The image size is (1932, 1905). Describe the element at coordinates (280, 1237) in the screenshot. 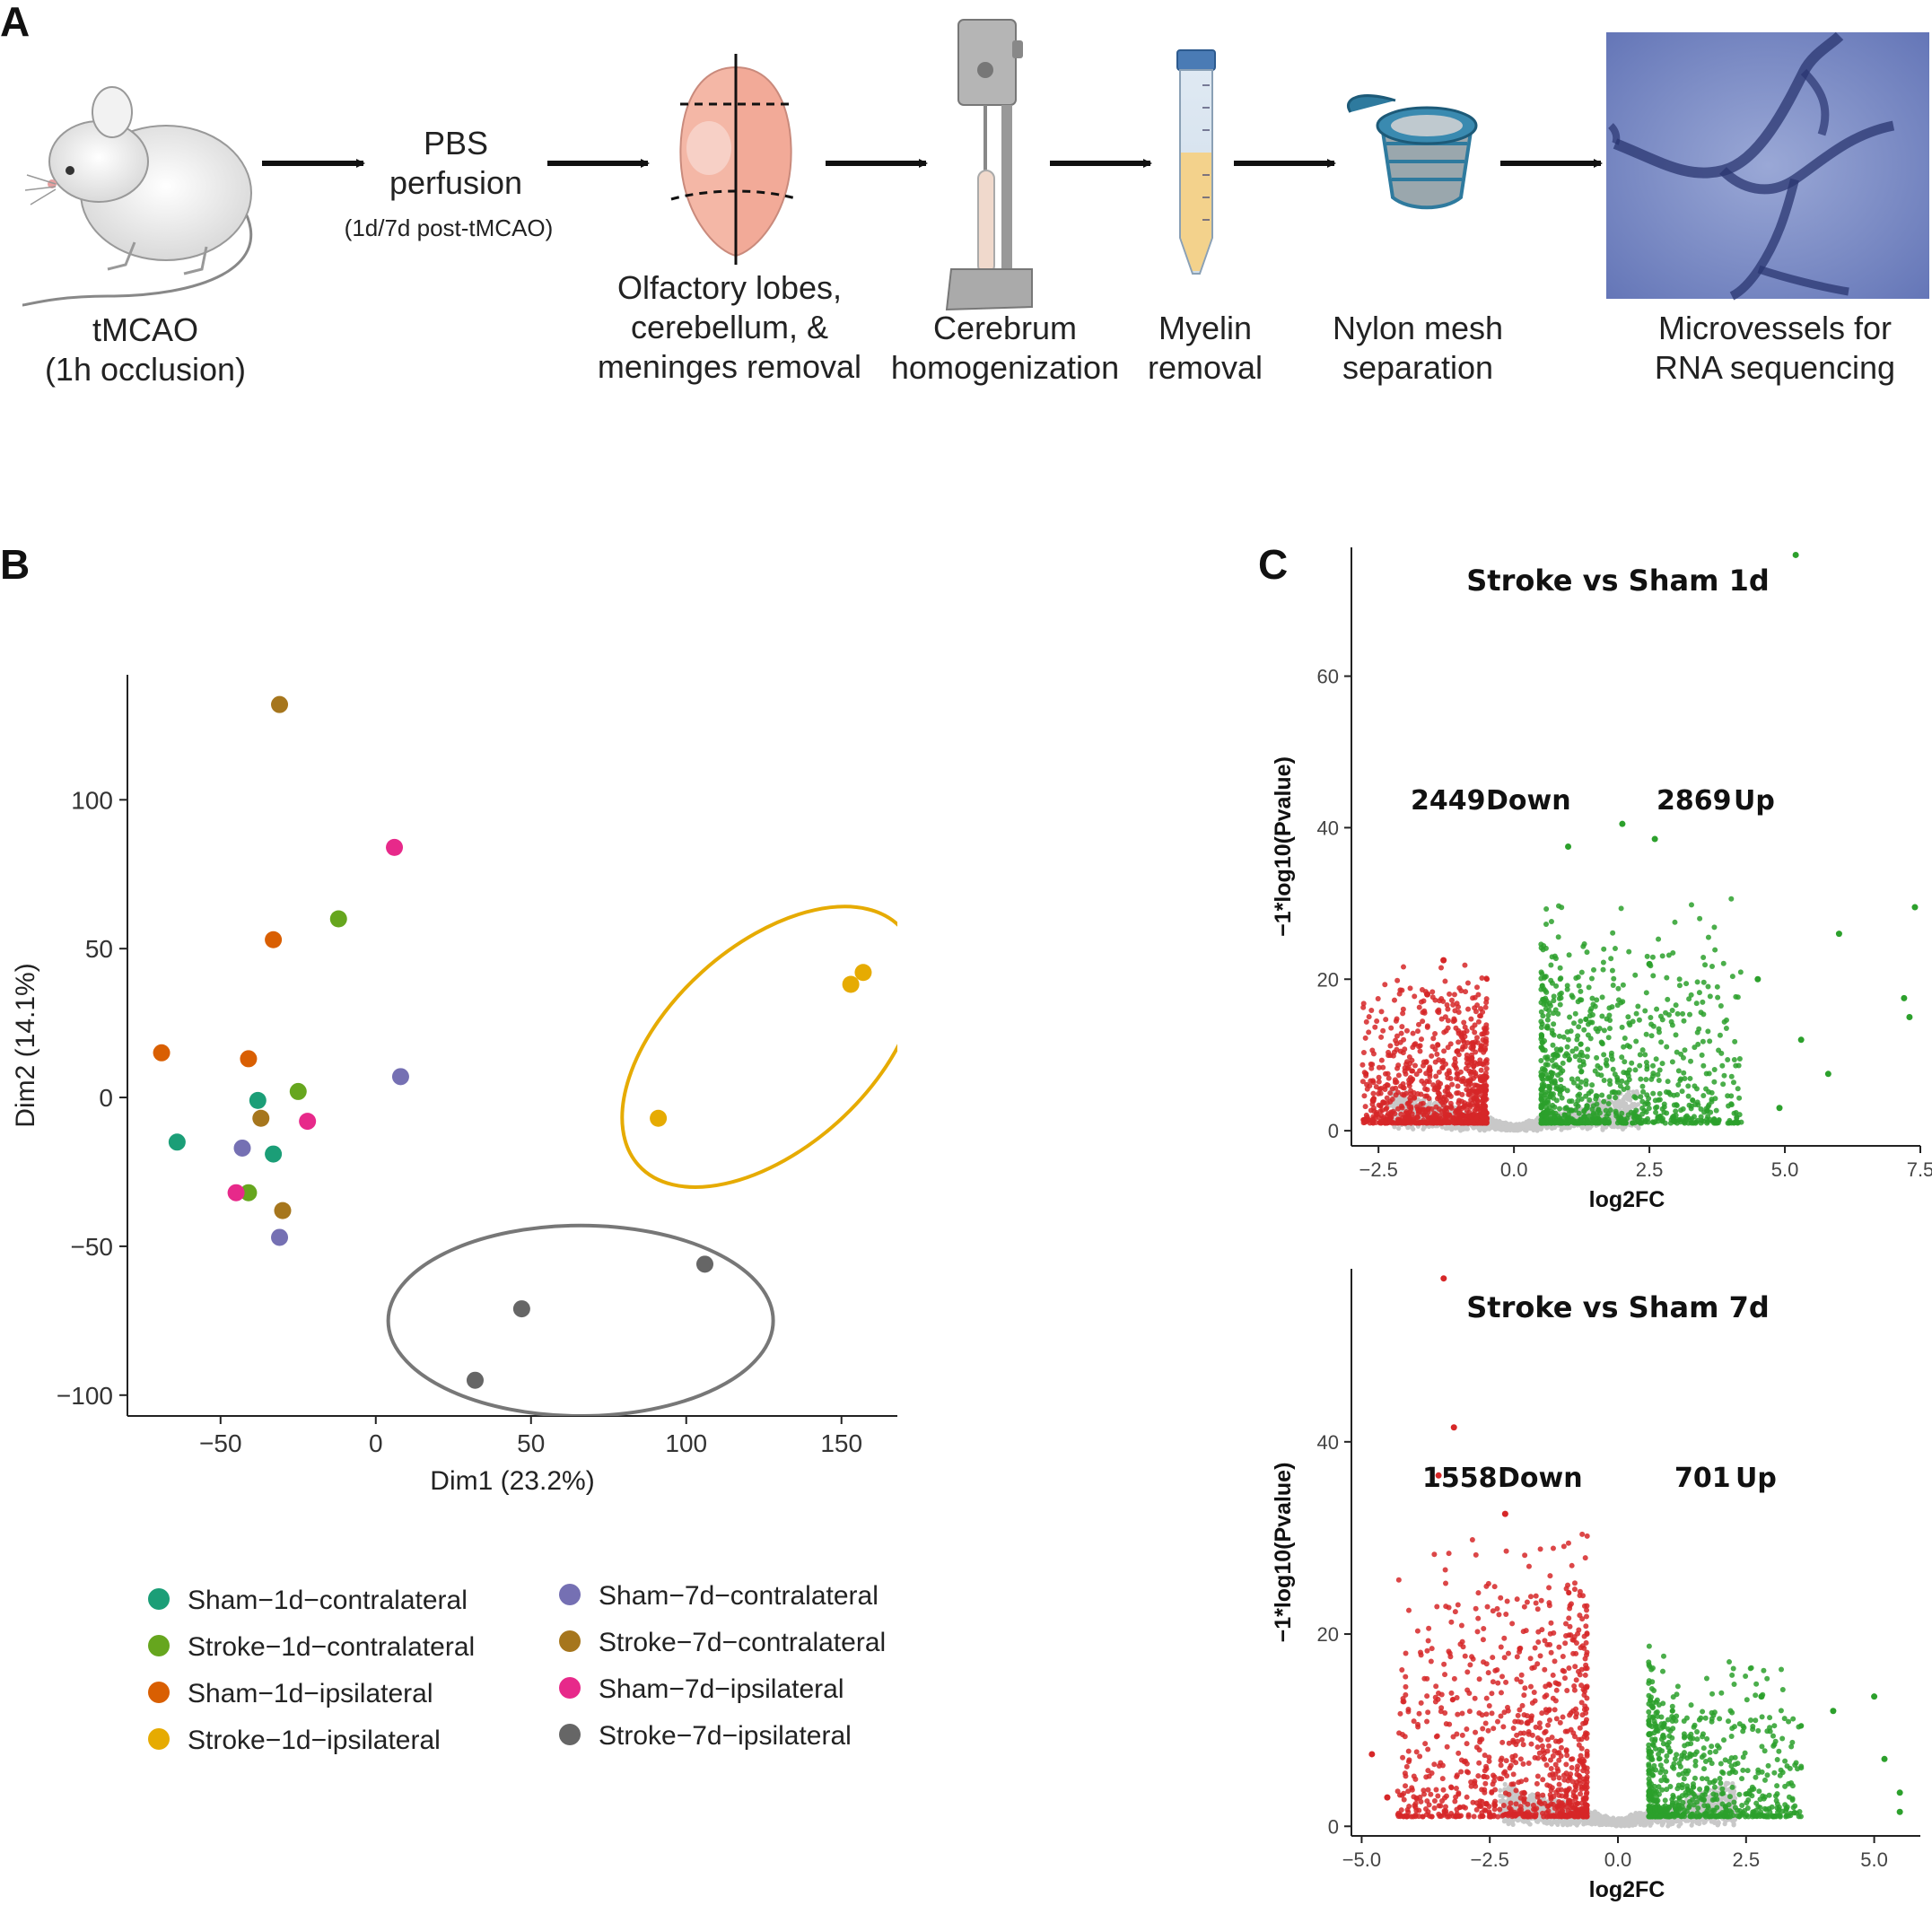

I see `pca-point` at that location.